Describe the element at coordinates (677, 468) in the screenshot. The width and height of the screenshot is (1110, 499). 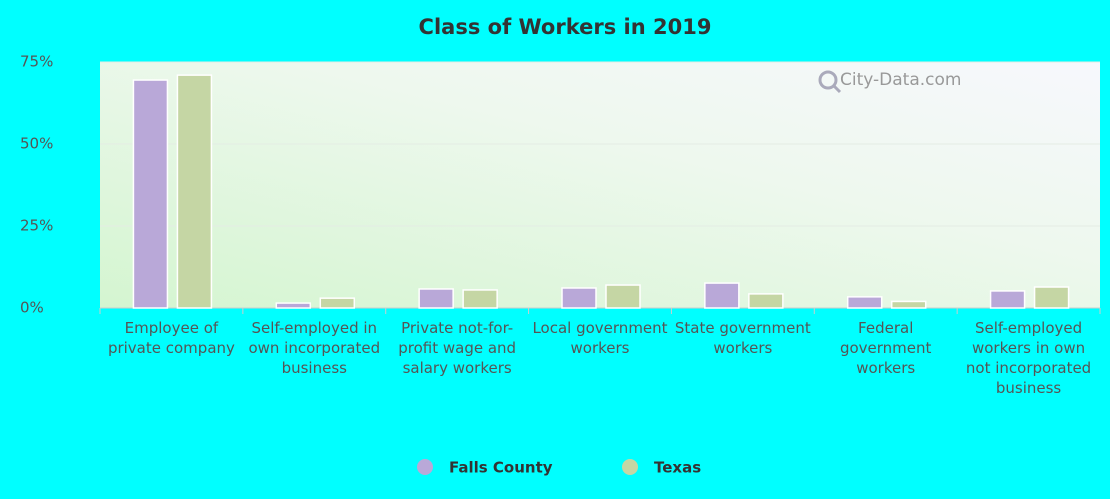
I see `legend-label: Texas` at that location.